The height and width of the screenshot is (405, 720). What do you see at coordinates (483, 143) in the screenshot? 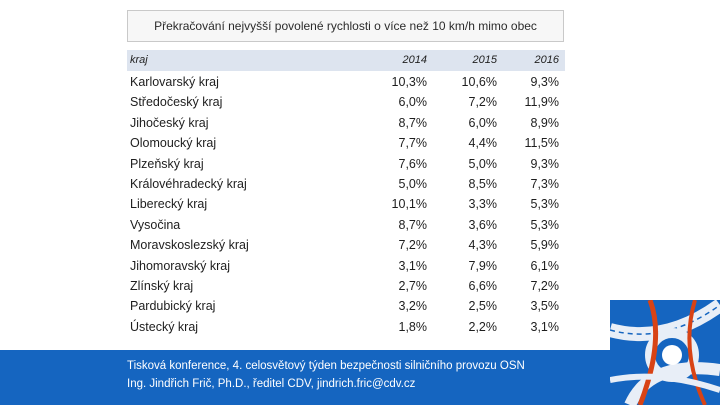
I see `value-2015: 4,4%` at bounding box center [483, 143].